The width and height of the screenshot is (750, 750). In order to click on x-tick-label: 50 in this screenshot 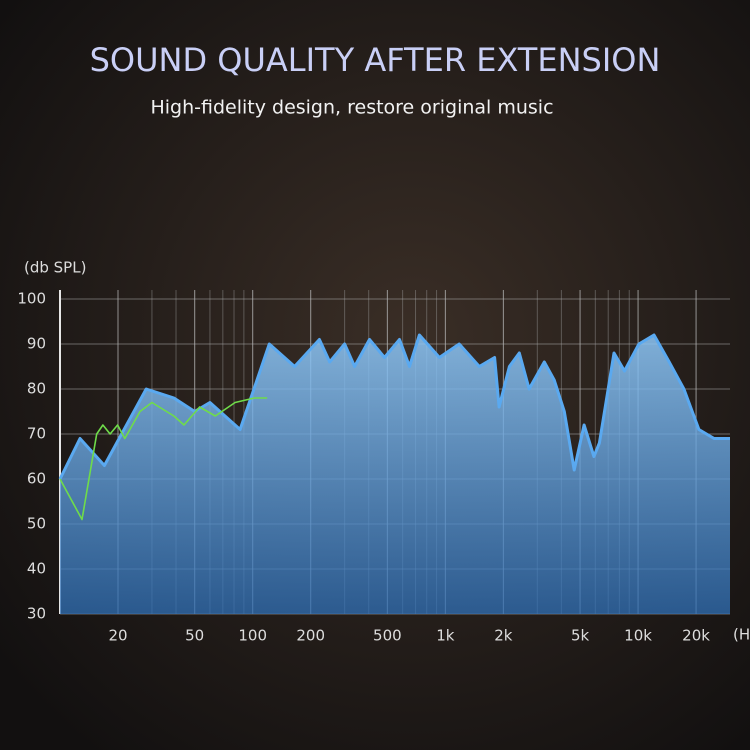, I will do `click(194, 636)`.